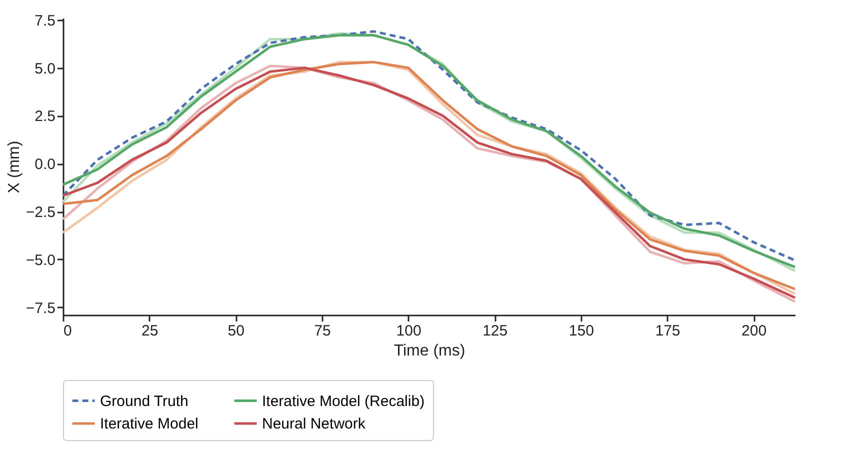 The height and width of the screenshot is (474, 843). Describe the element at coordinates (581, 331) in the screenshot. I see `x-tick-label: 150` at that location.